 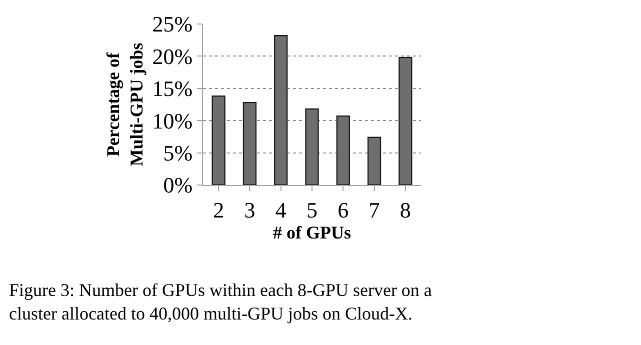 What do you see at coordinates (312, 209) in the screenshot?
I see `x-tick-label: 5` at bounding box center [312, 209].